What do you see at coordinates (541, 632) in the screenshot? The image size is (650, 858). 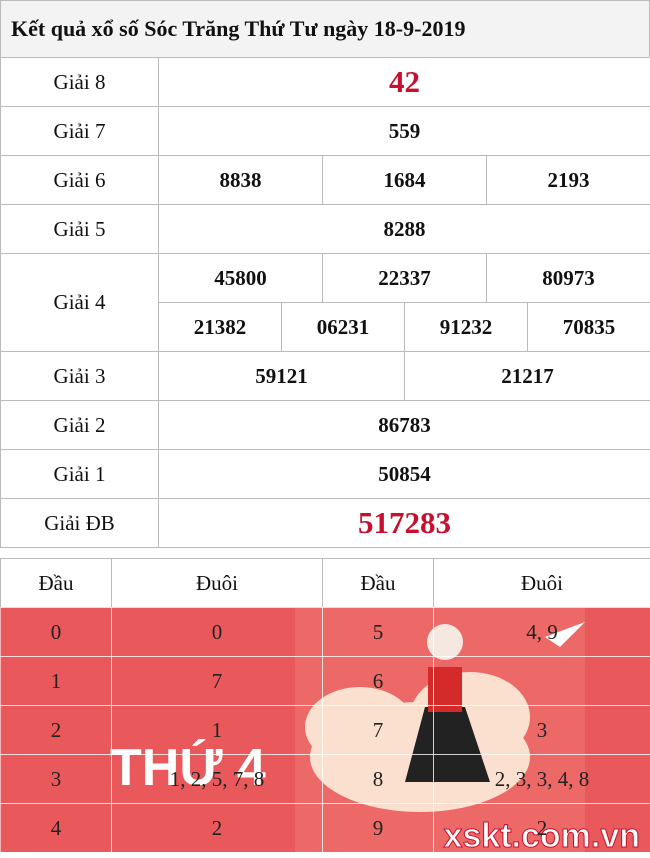 I see `loto-cell: 4, 9` at bounding box center [541, 632].